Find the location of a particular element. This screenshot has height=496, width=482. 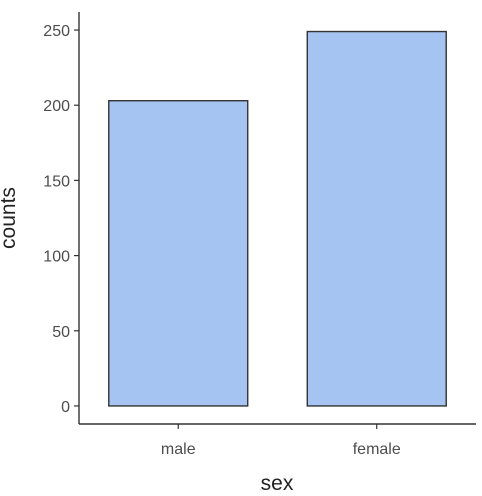

x-tick-label-male: male is located at coordinates (178, 449).